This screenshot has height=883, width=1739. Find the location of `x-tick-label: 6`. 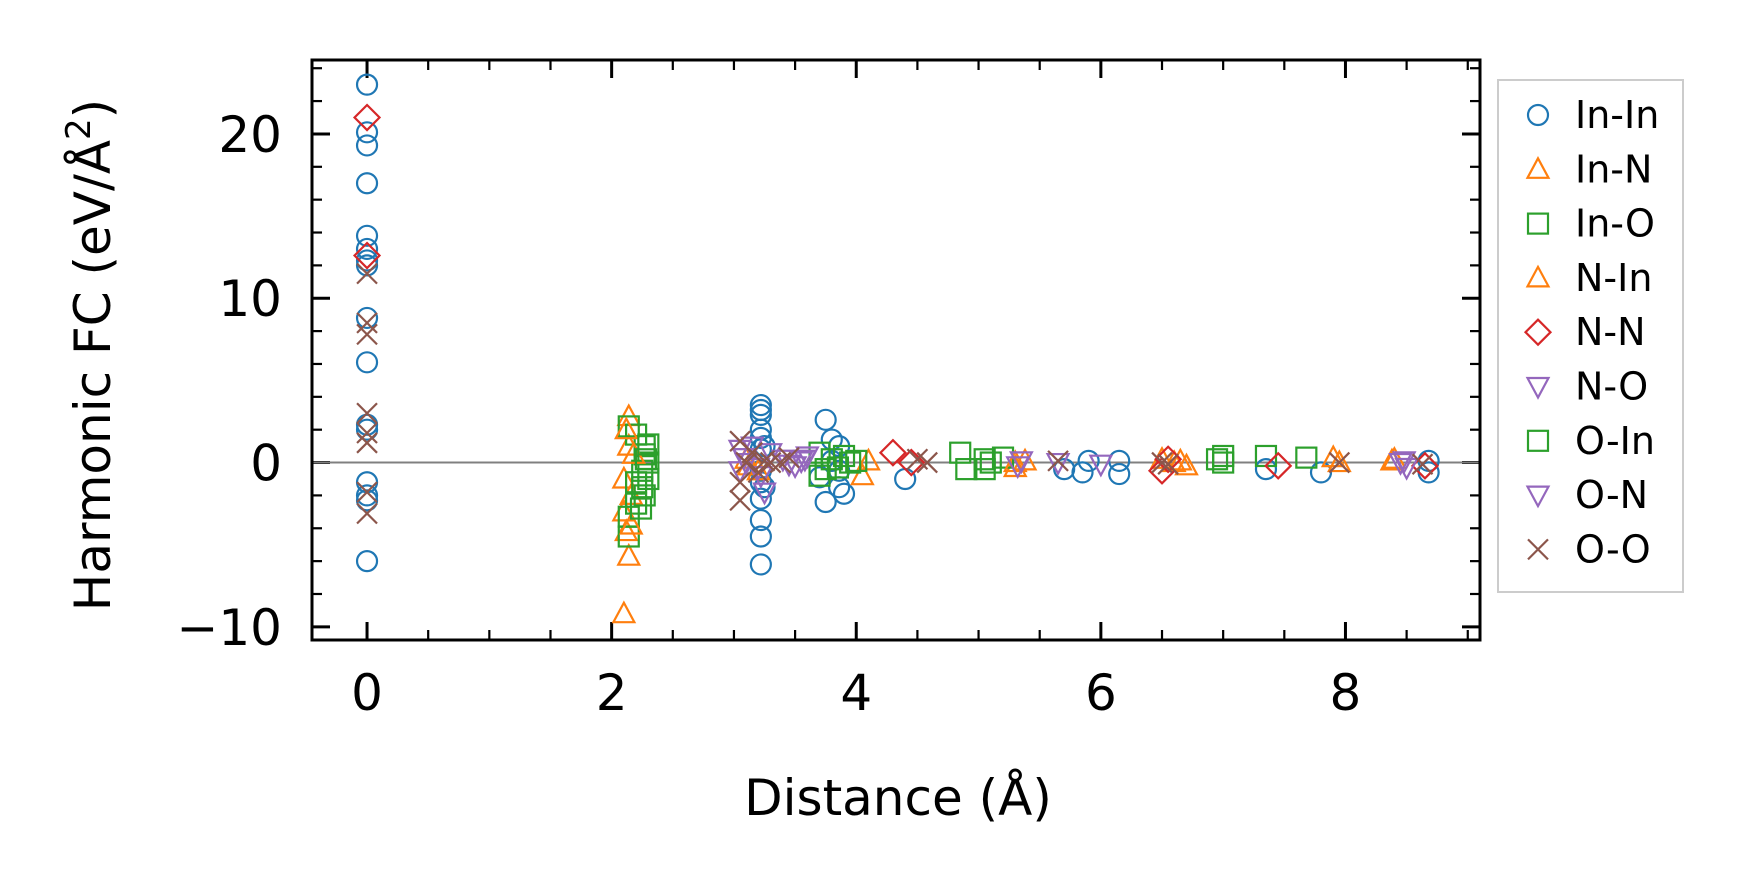

x-tick-label: 6 is located at coordinates (1101, 693).